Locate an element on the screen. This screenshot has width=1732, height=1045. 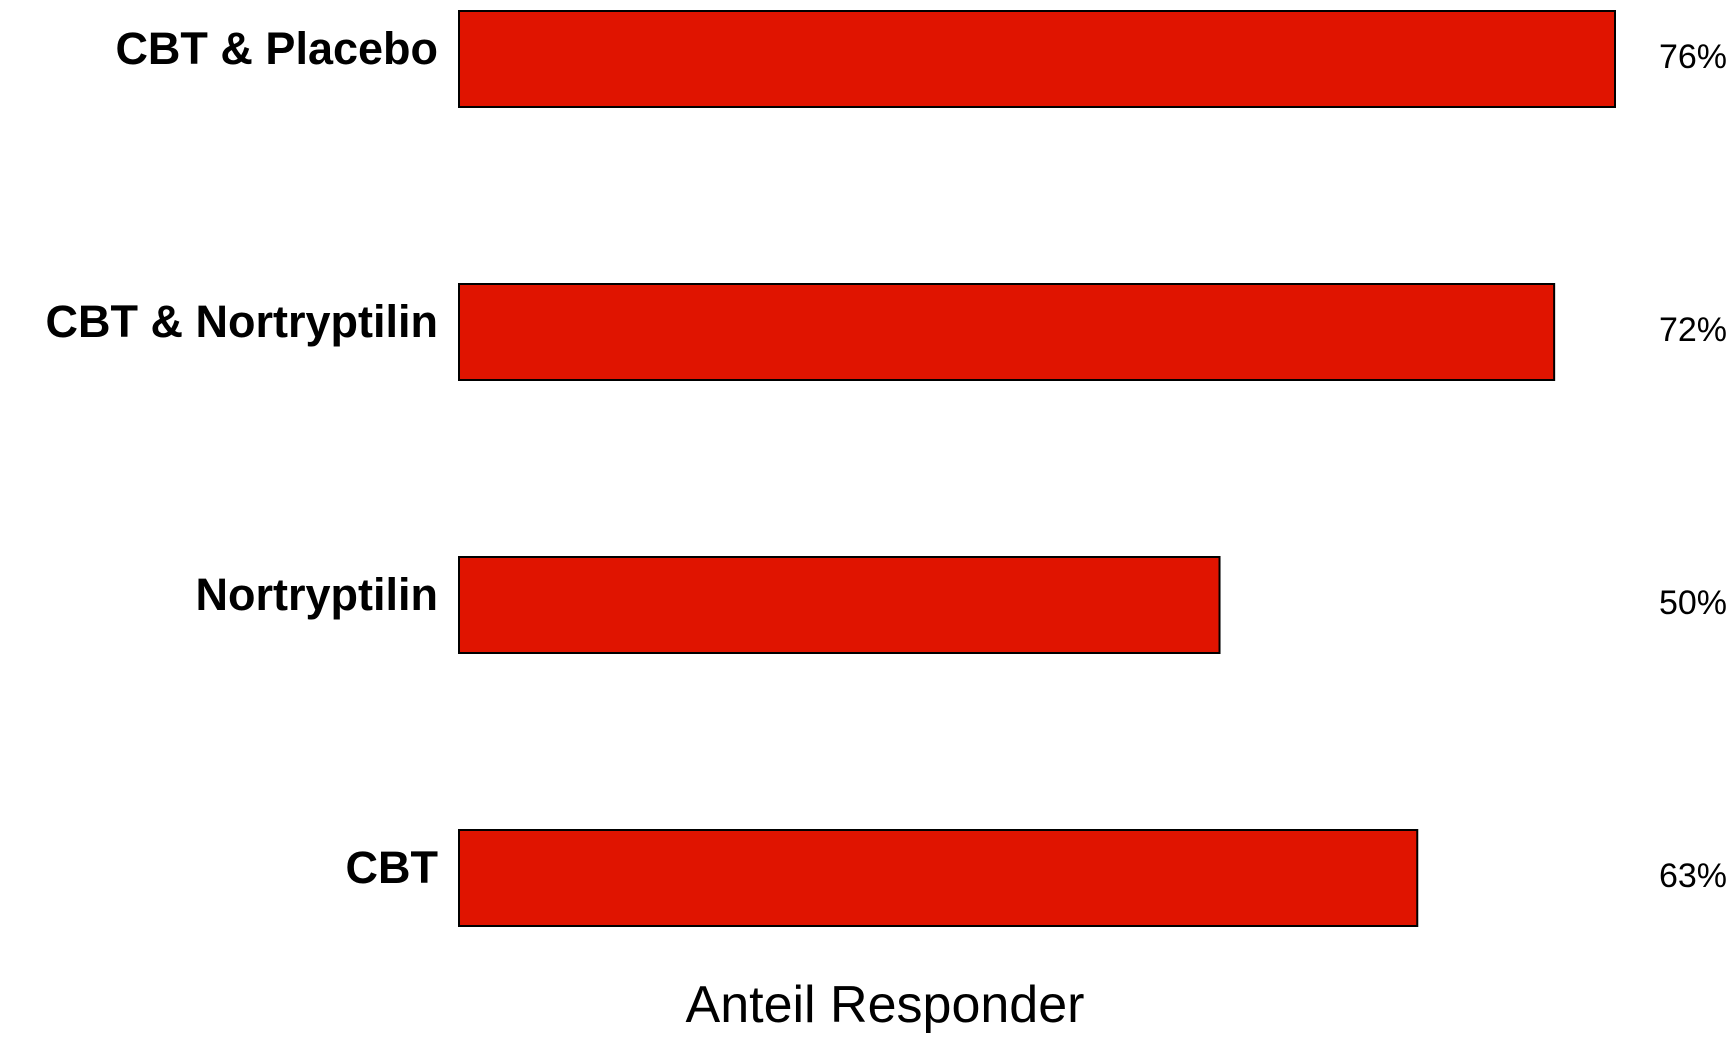
category-label: CBT is located at coordinates (392, 867).